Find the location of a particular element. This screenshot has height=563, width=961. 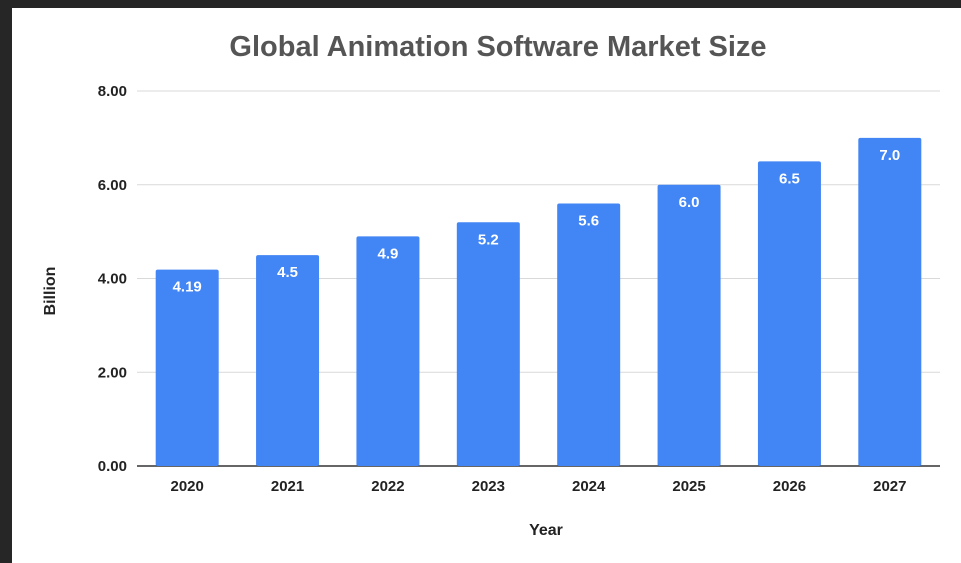

bar-2023 is located at coordinates (488, 344).